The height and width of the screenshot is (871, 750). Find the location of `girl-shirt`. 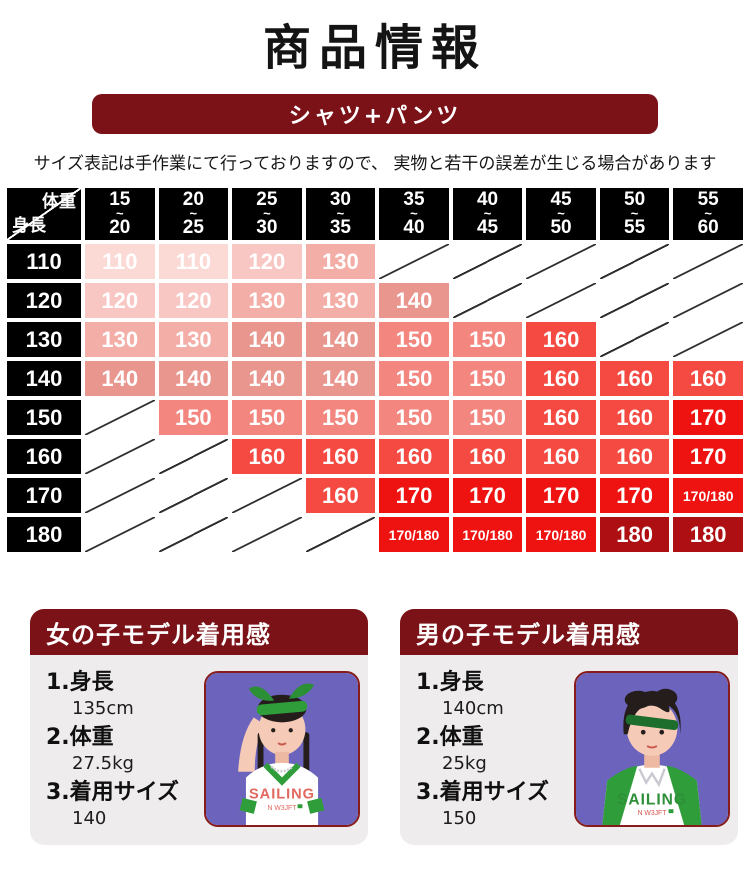

girl-shirt is located at coordinates (282, 793).